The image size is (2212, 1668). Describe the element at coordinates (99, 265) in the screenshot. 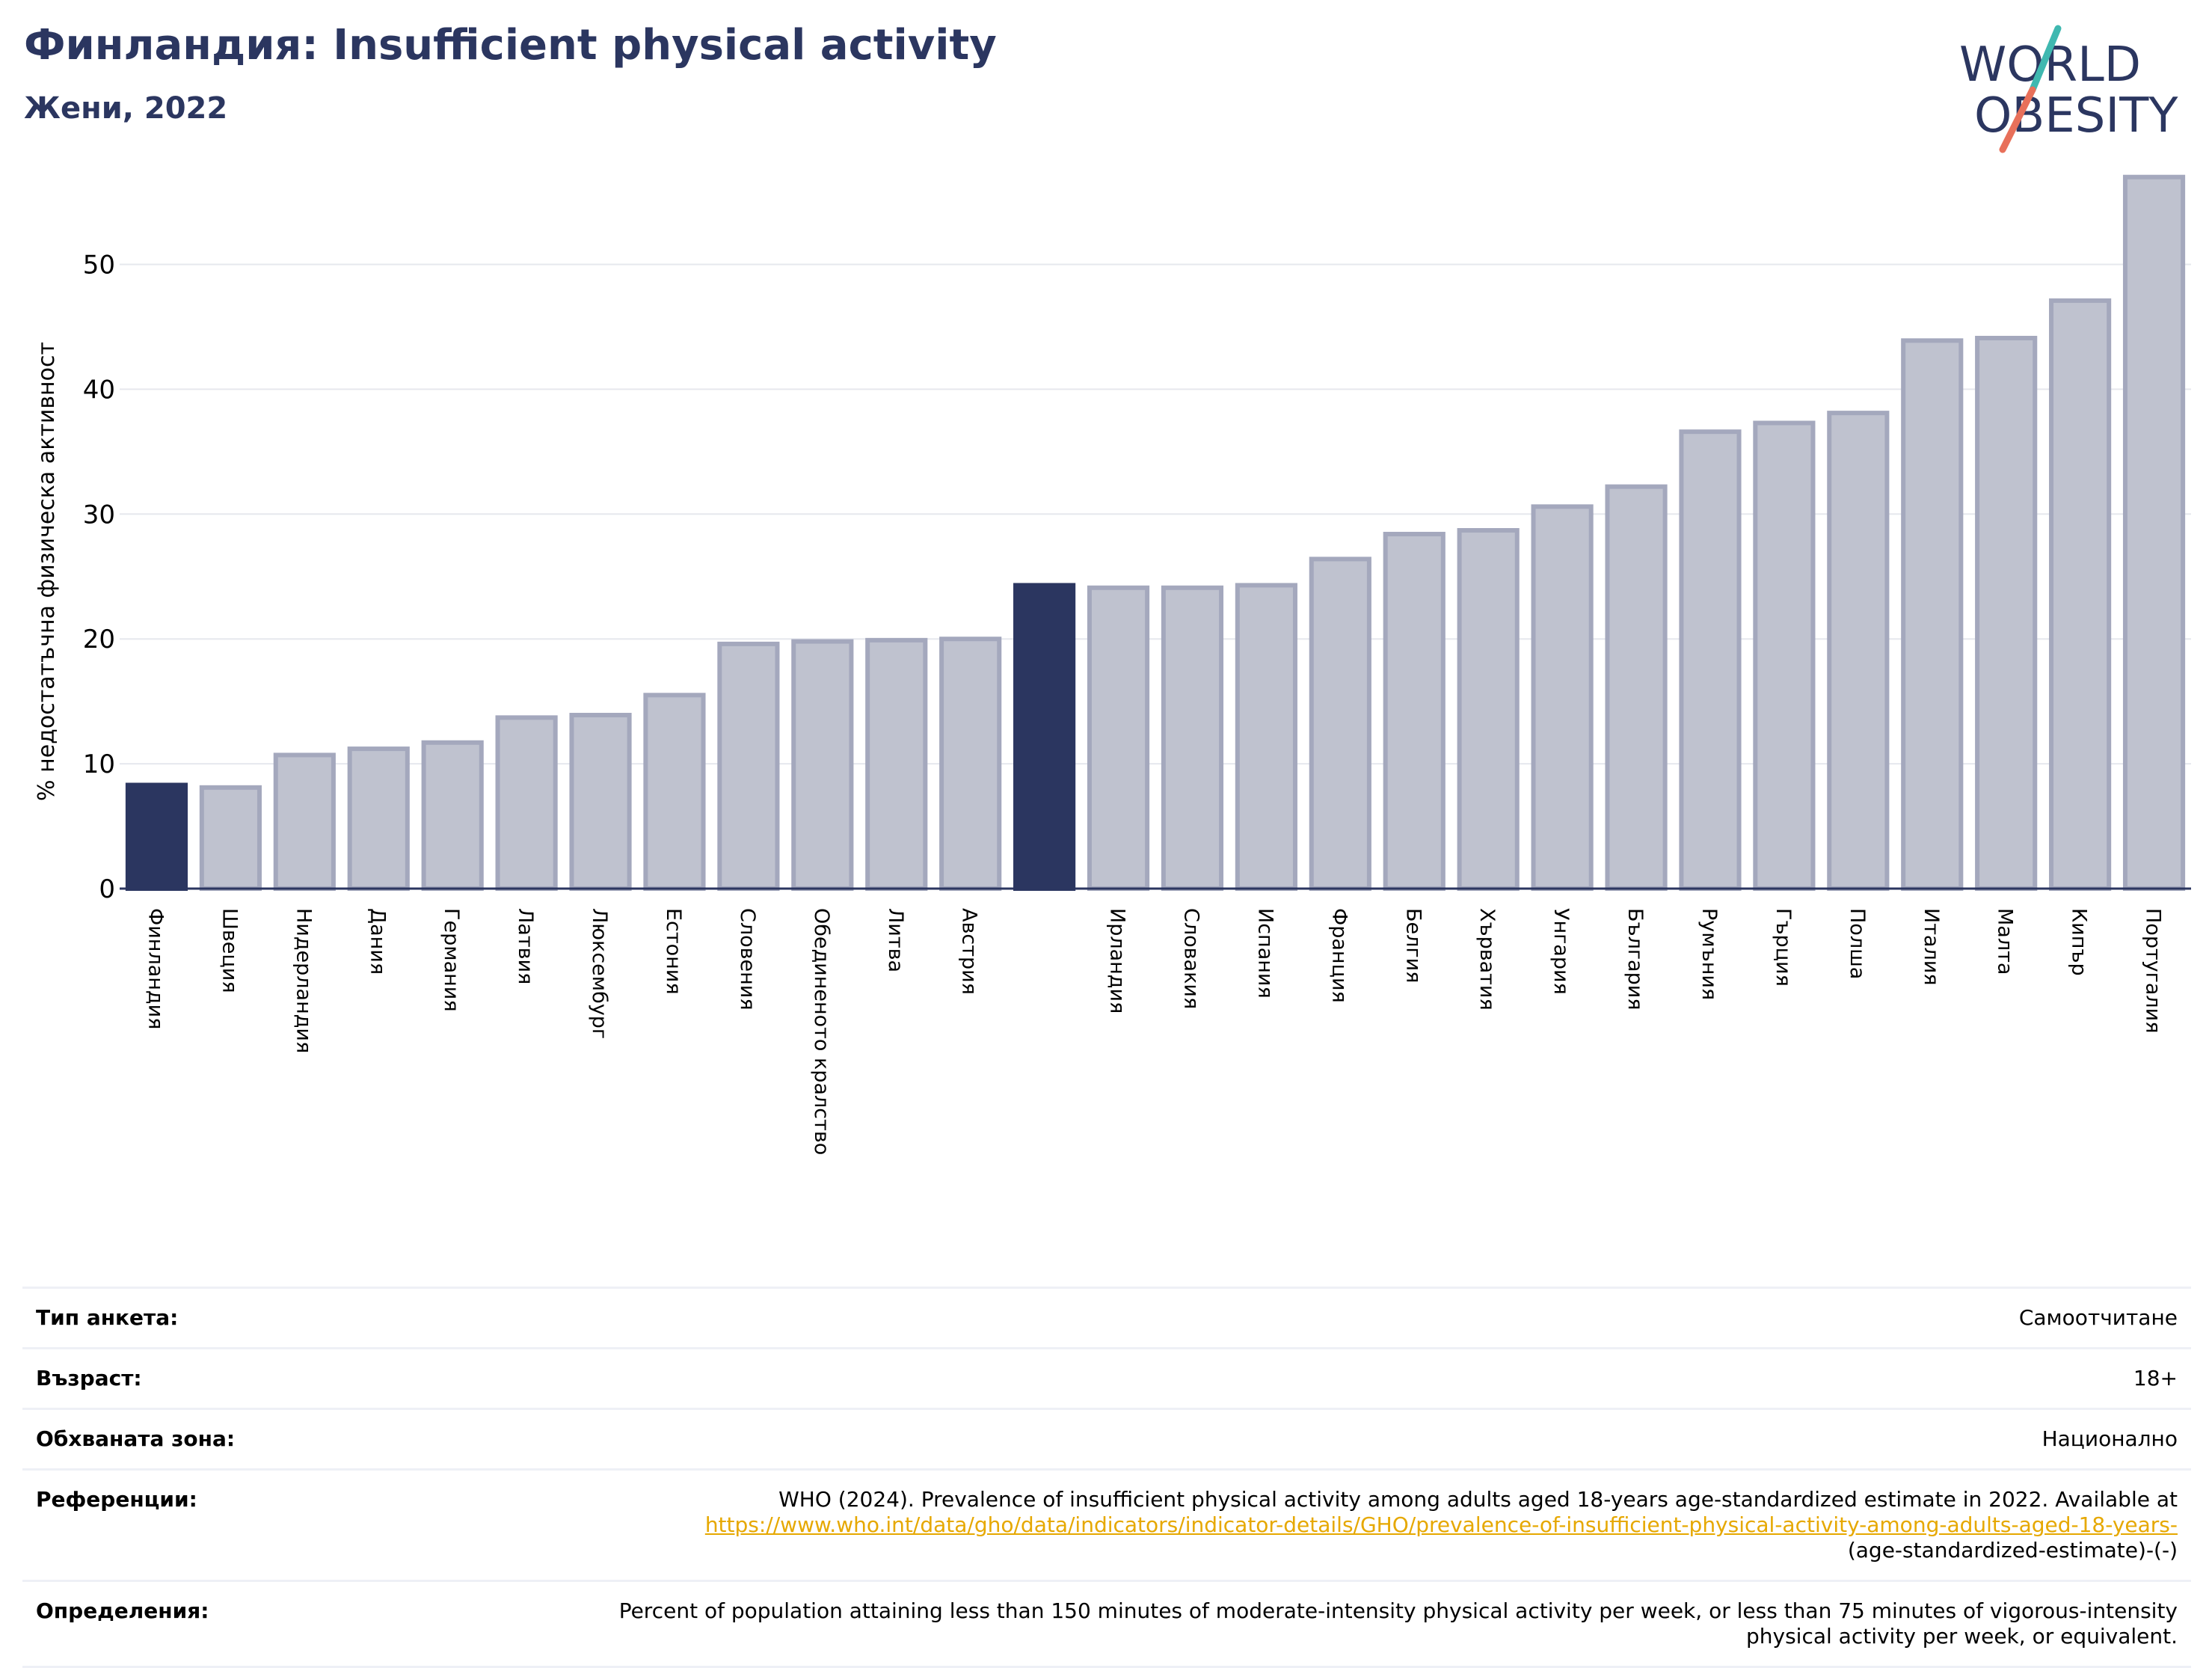

I see `y-tick-label: 50` at that location.